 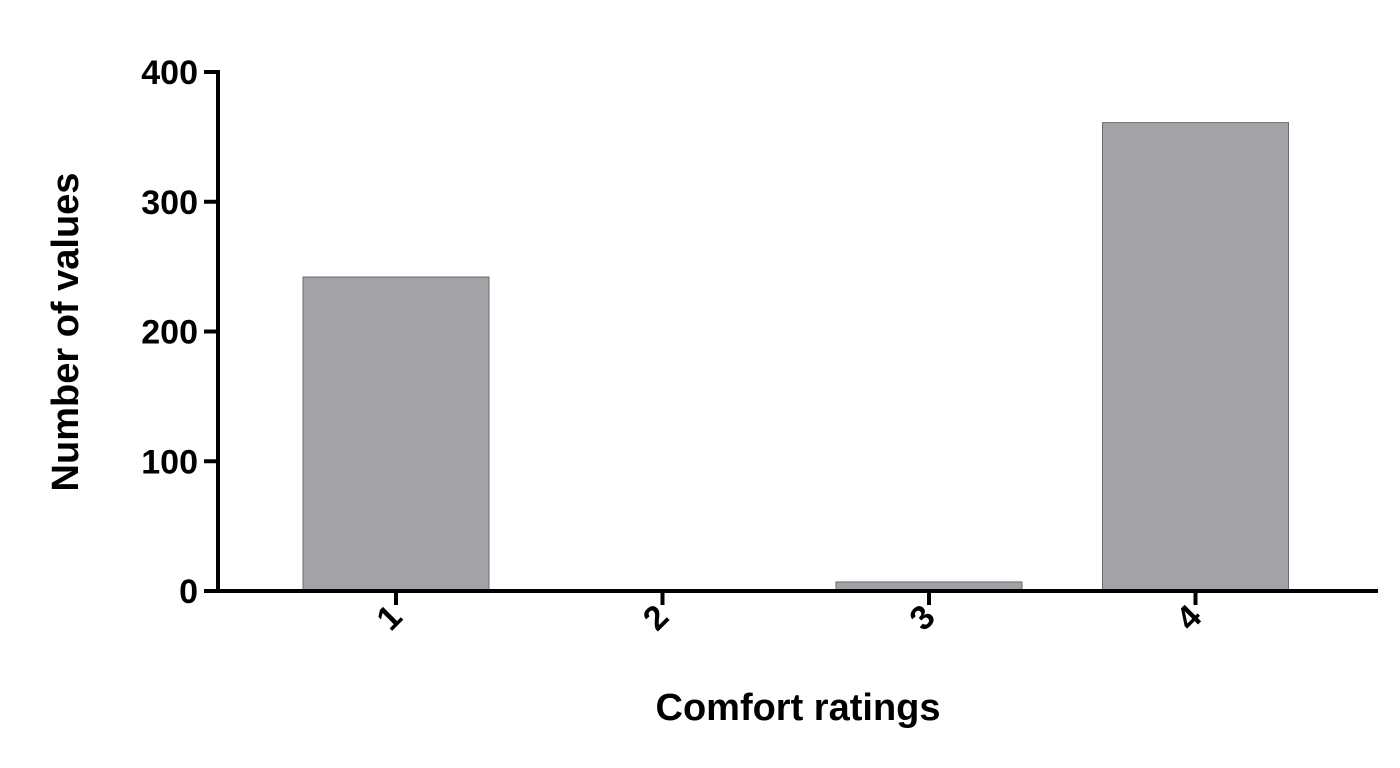 What do you see at coordinates (66, 332) in the screenshot?
I see `y-axis-title: Number of values` at bounding box center [66, 332].